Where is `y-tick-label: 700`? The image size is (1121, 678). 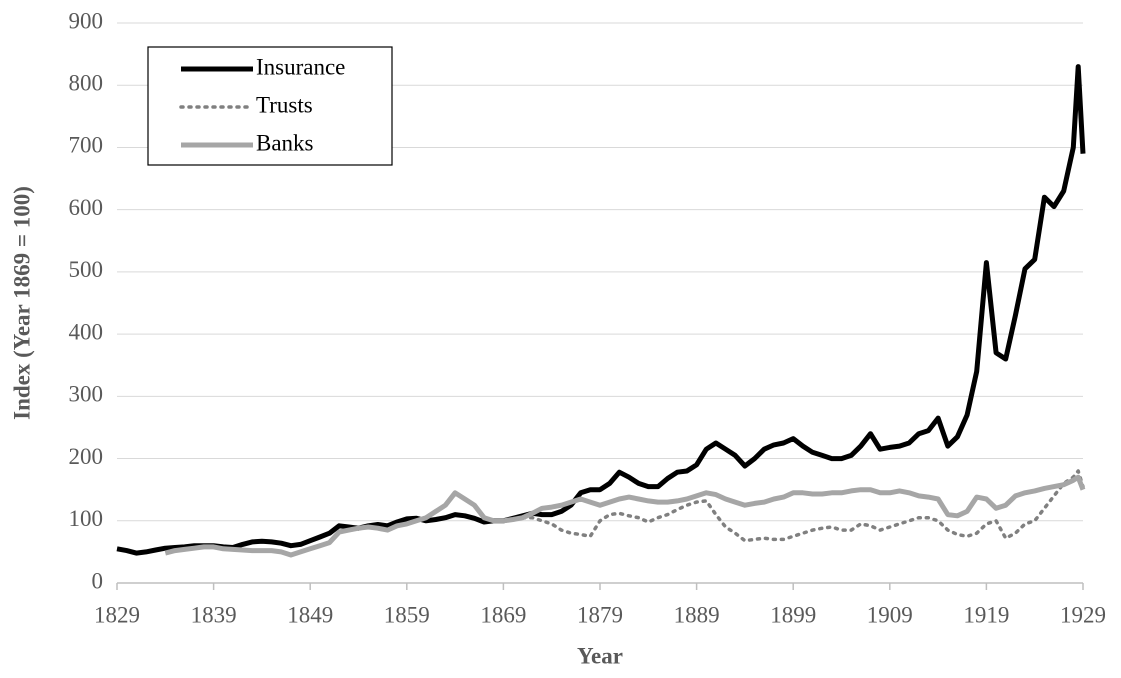
y-tick-label: 700 is located at coordinates (86, 145).